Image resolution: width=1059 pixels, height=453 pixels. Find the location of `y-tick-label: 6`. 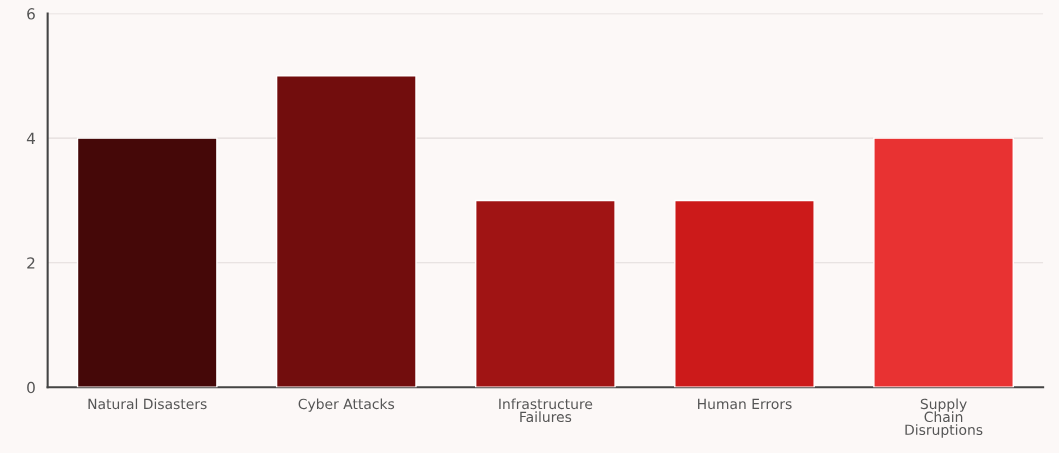

y-tick-label: 6 is located at coordinates (31, 14).